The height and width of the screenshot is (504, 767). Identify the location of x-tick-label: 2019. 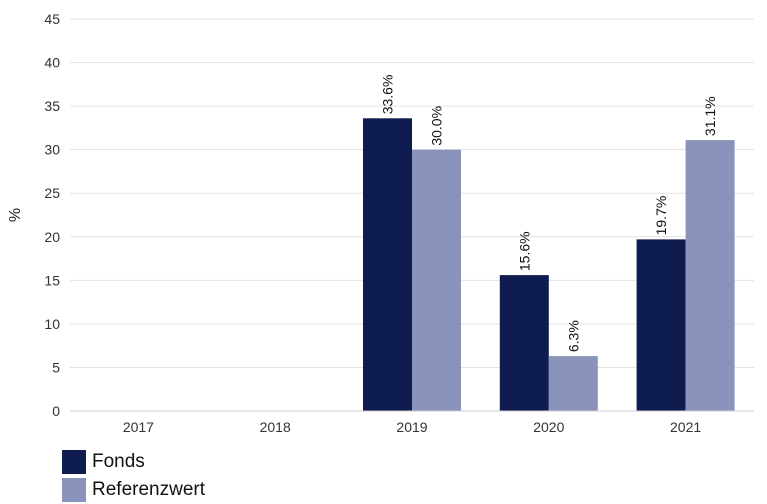
(411, 427).